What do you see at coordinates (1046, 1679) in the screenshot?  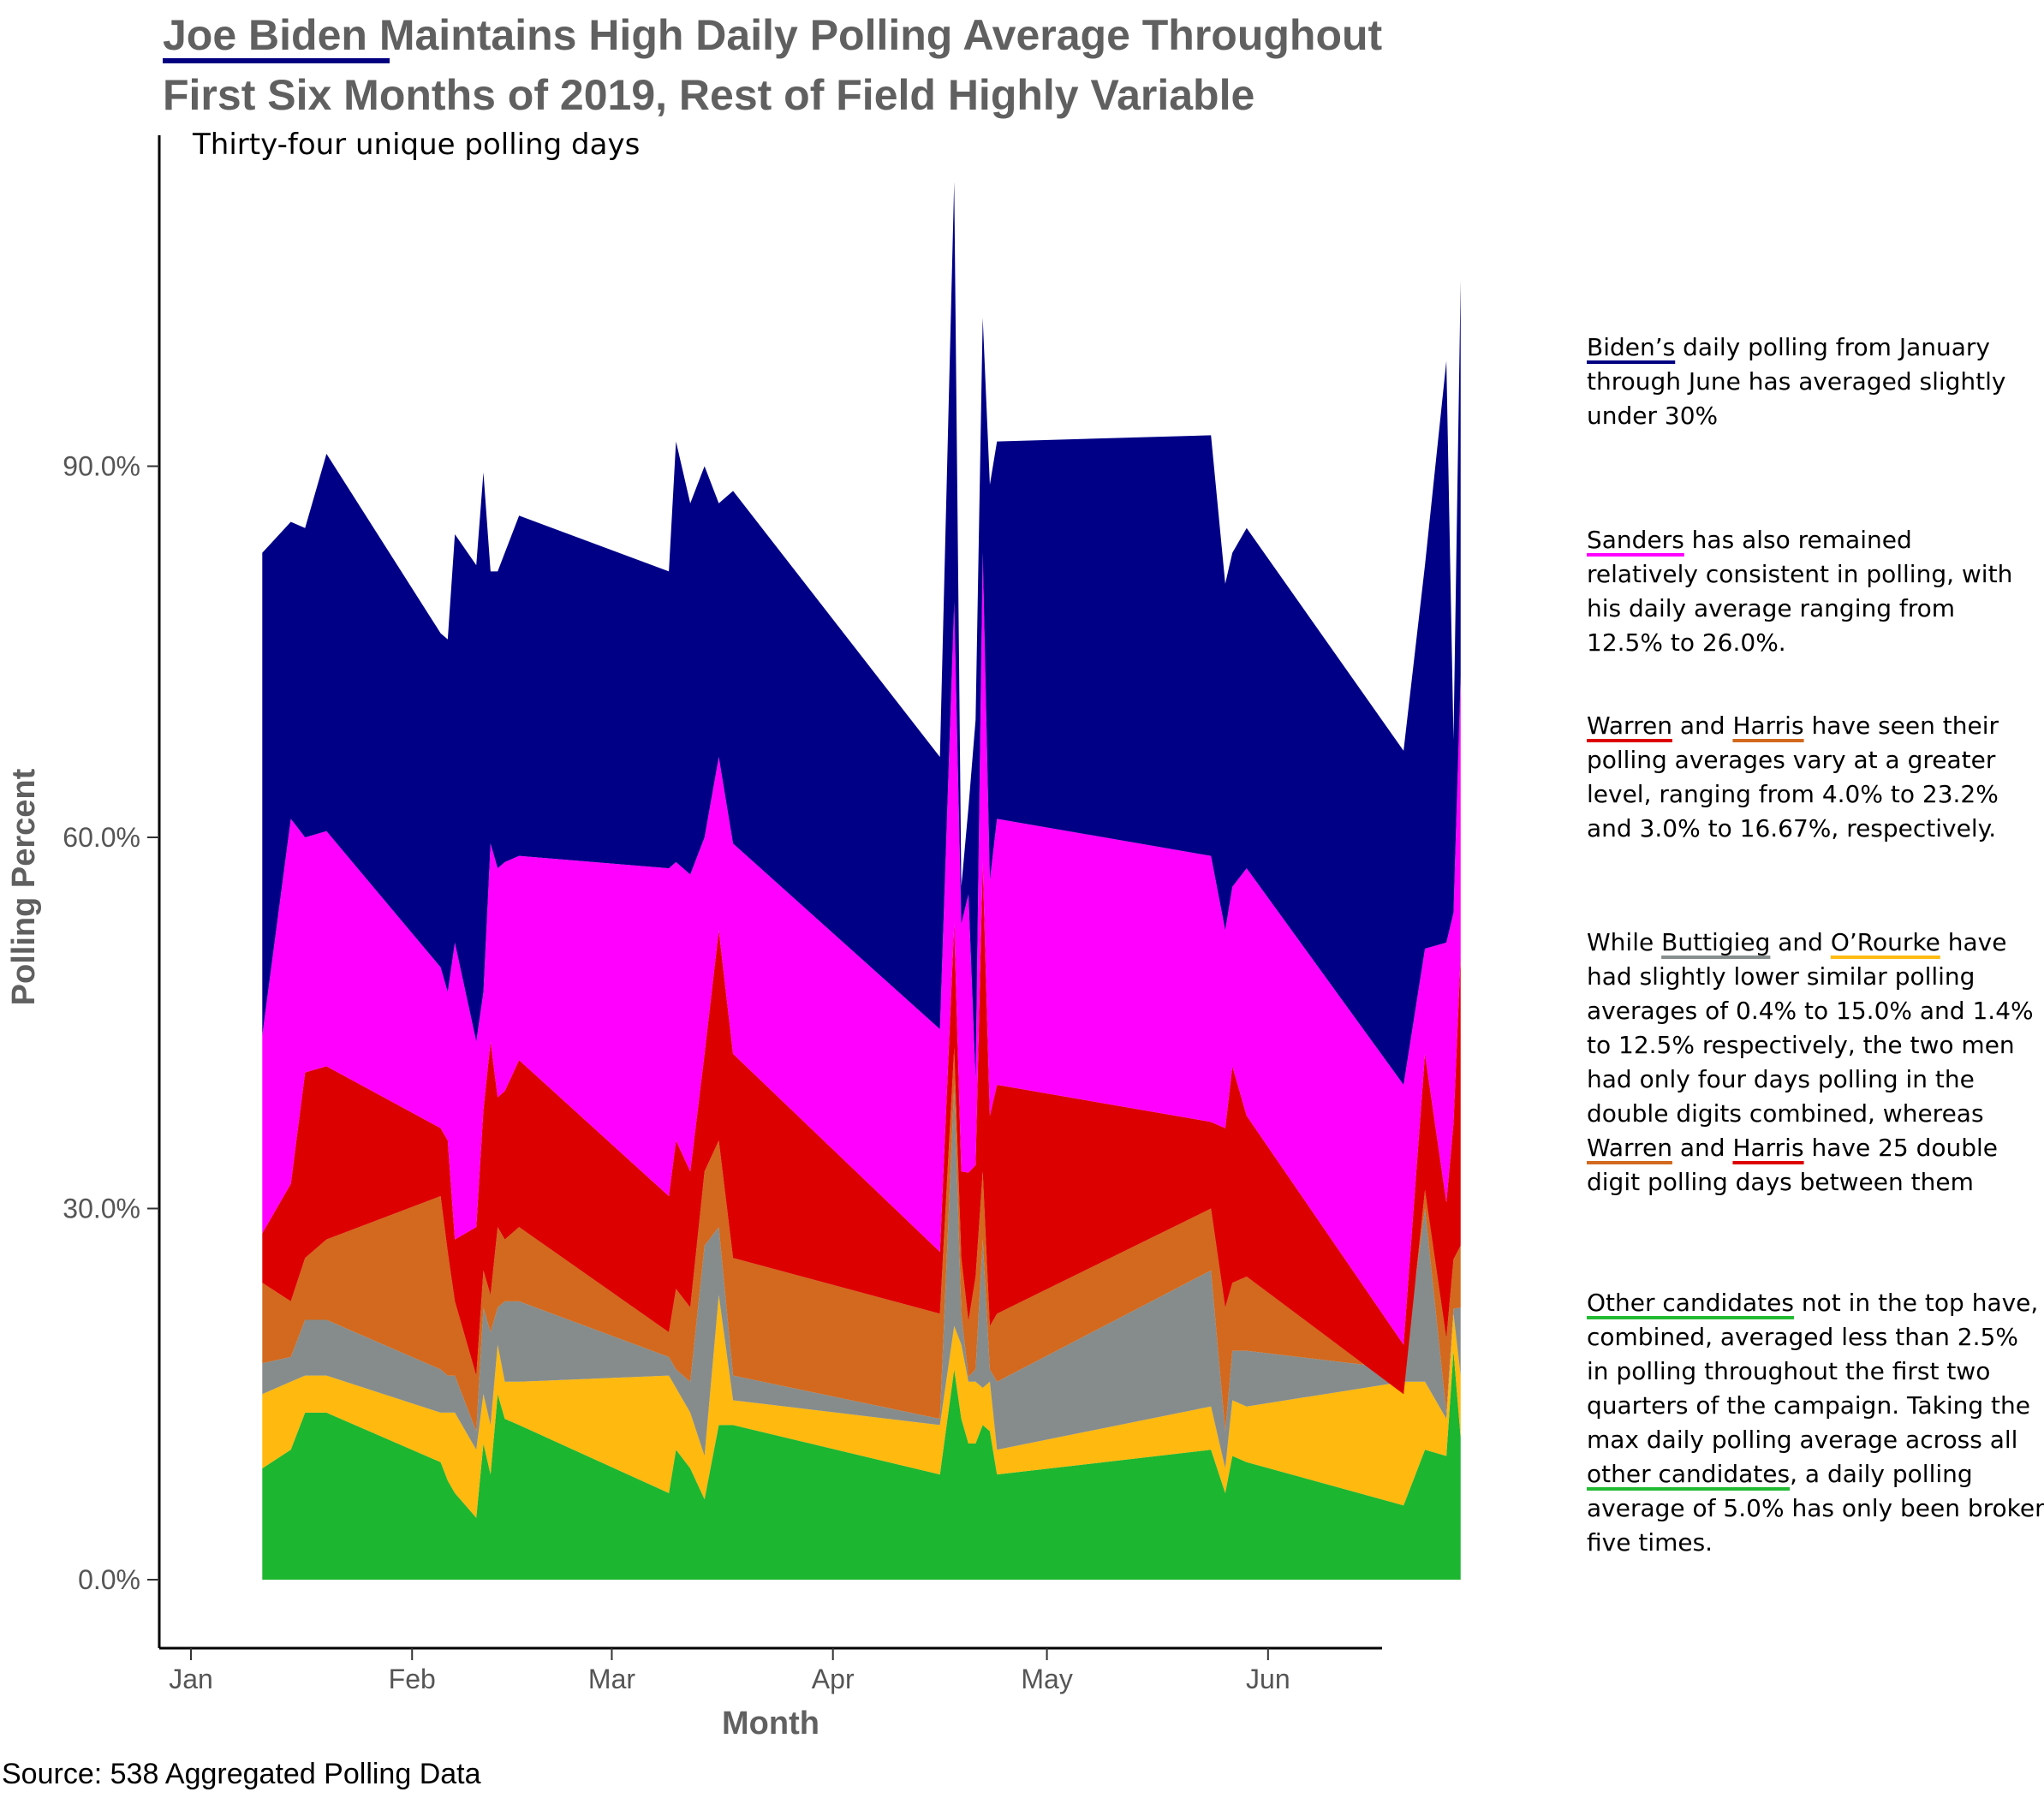 I see `x-tick-label: May` at bounding box center [1046, 1679].